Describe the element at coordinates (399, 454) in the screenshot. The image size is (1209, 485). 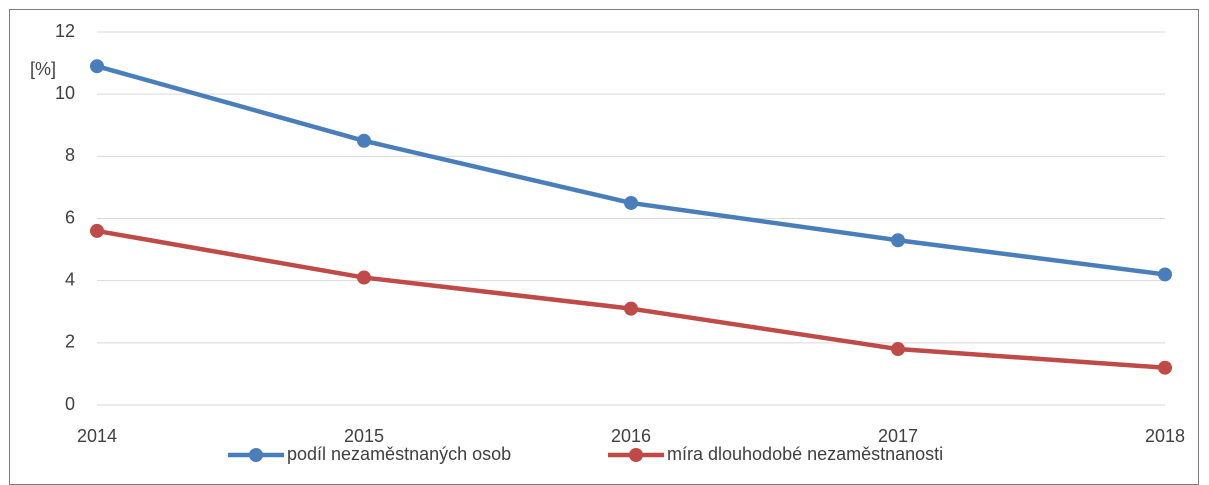
I see `legend-label: podíl nezaměstnaných osob` at that location.